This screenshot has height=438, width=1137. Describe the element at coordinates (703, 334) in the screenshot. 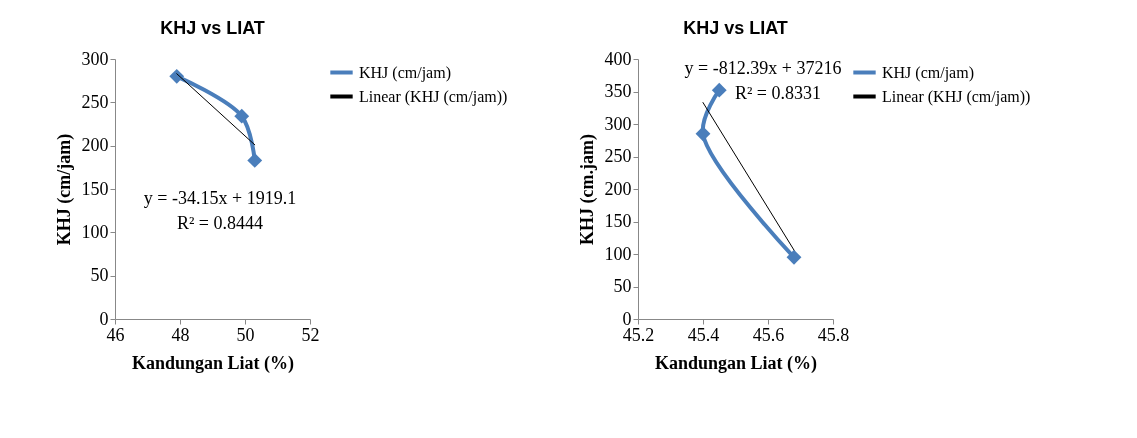

I see `x-tick-label: 45.4` at that location.